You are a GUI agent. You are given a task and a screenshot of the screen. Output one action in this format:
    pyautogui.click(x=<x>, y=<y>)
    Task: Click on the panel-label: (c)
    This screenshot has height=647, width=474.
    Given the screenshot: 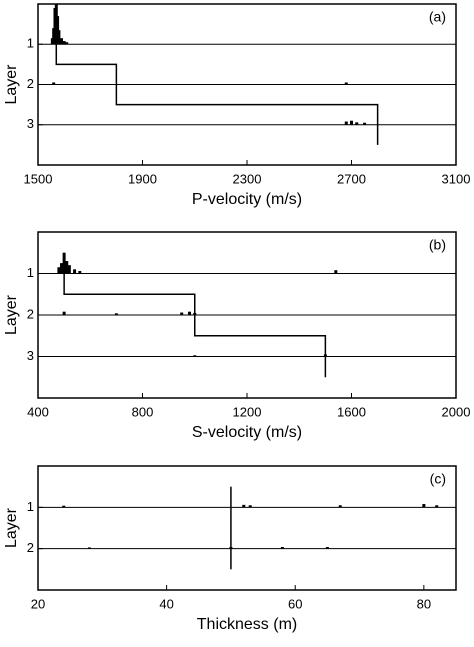 What is the action you would take?
    pyautogui.click(x=438, y=479)
    